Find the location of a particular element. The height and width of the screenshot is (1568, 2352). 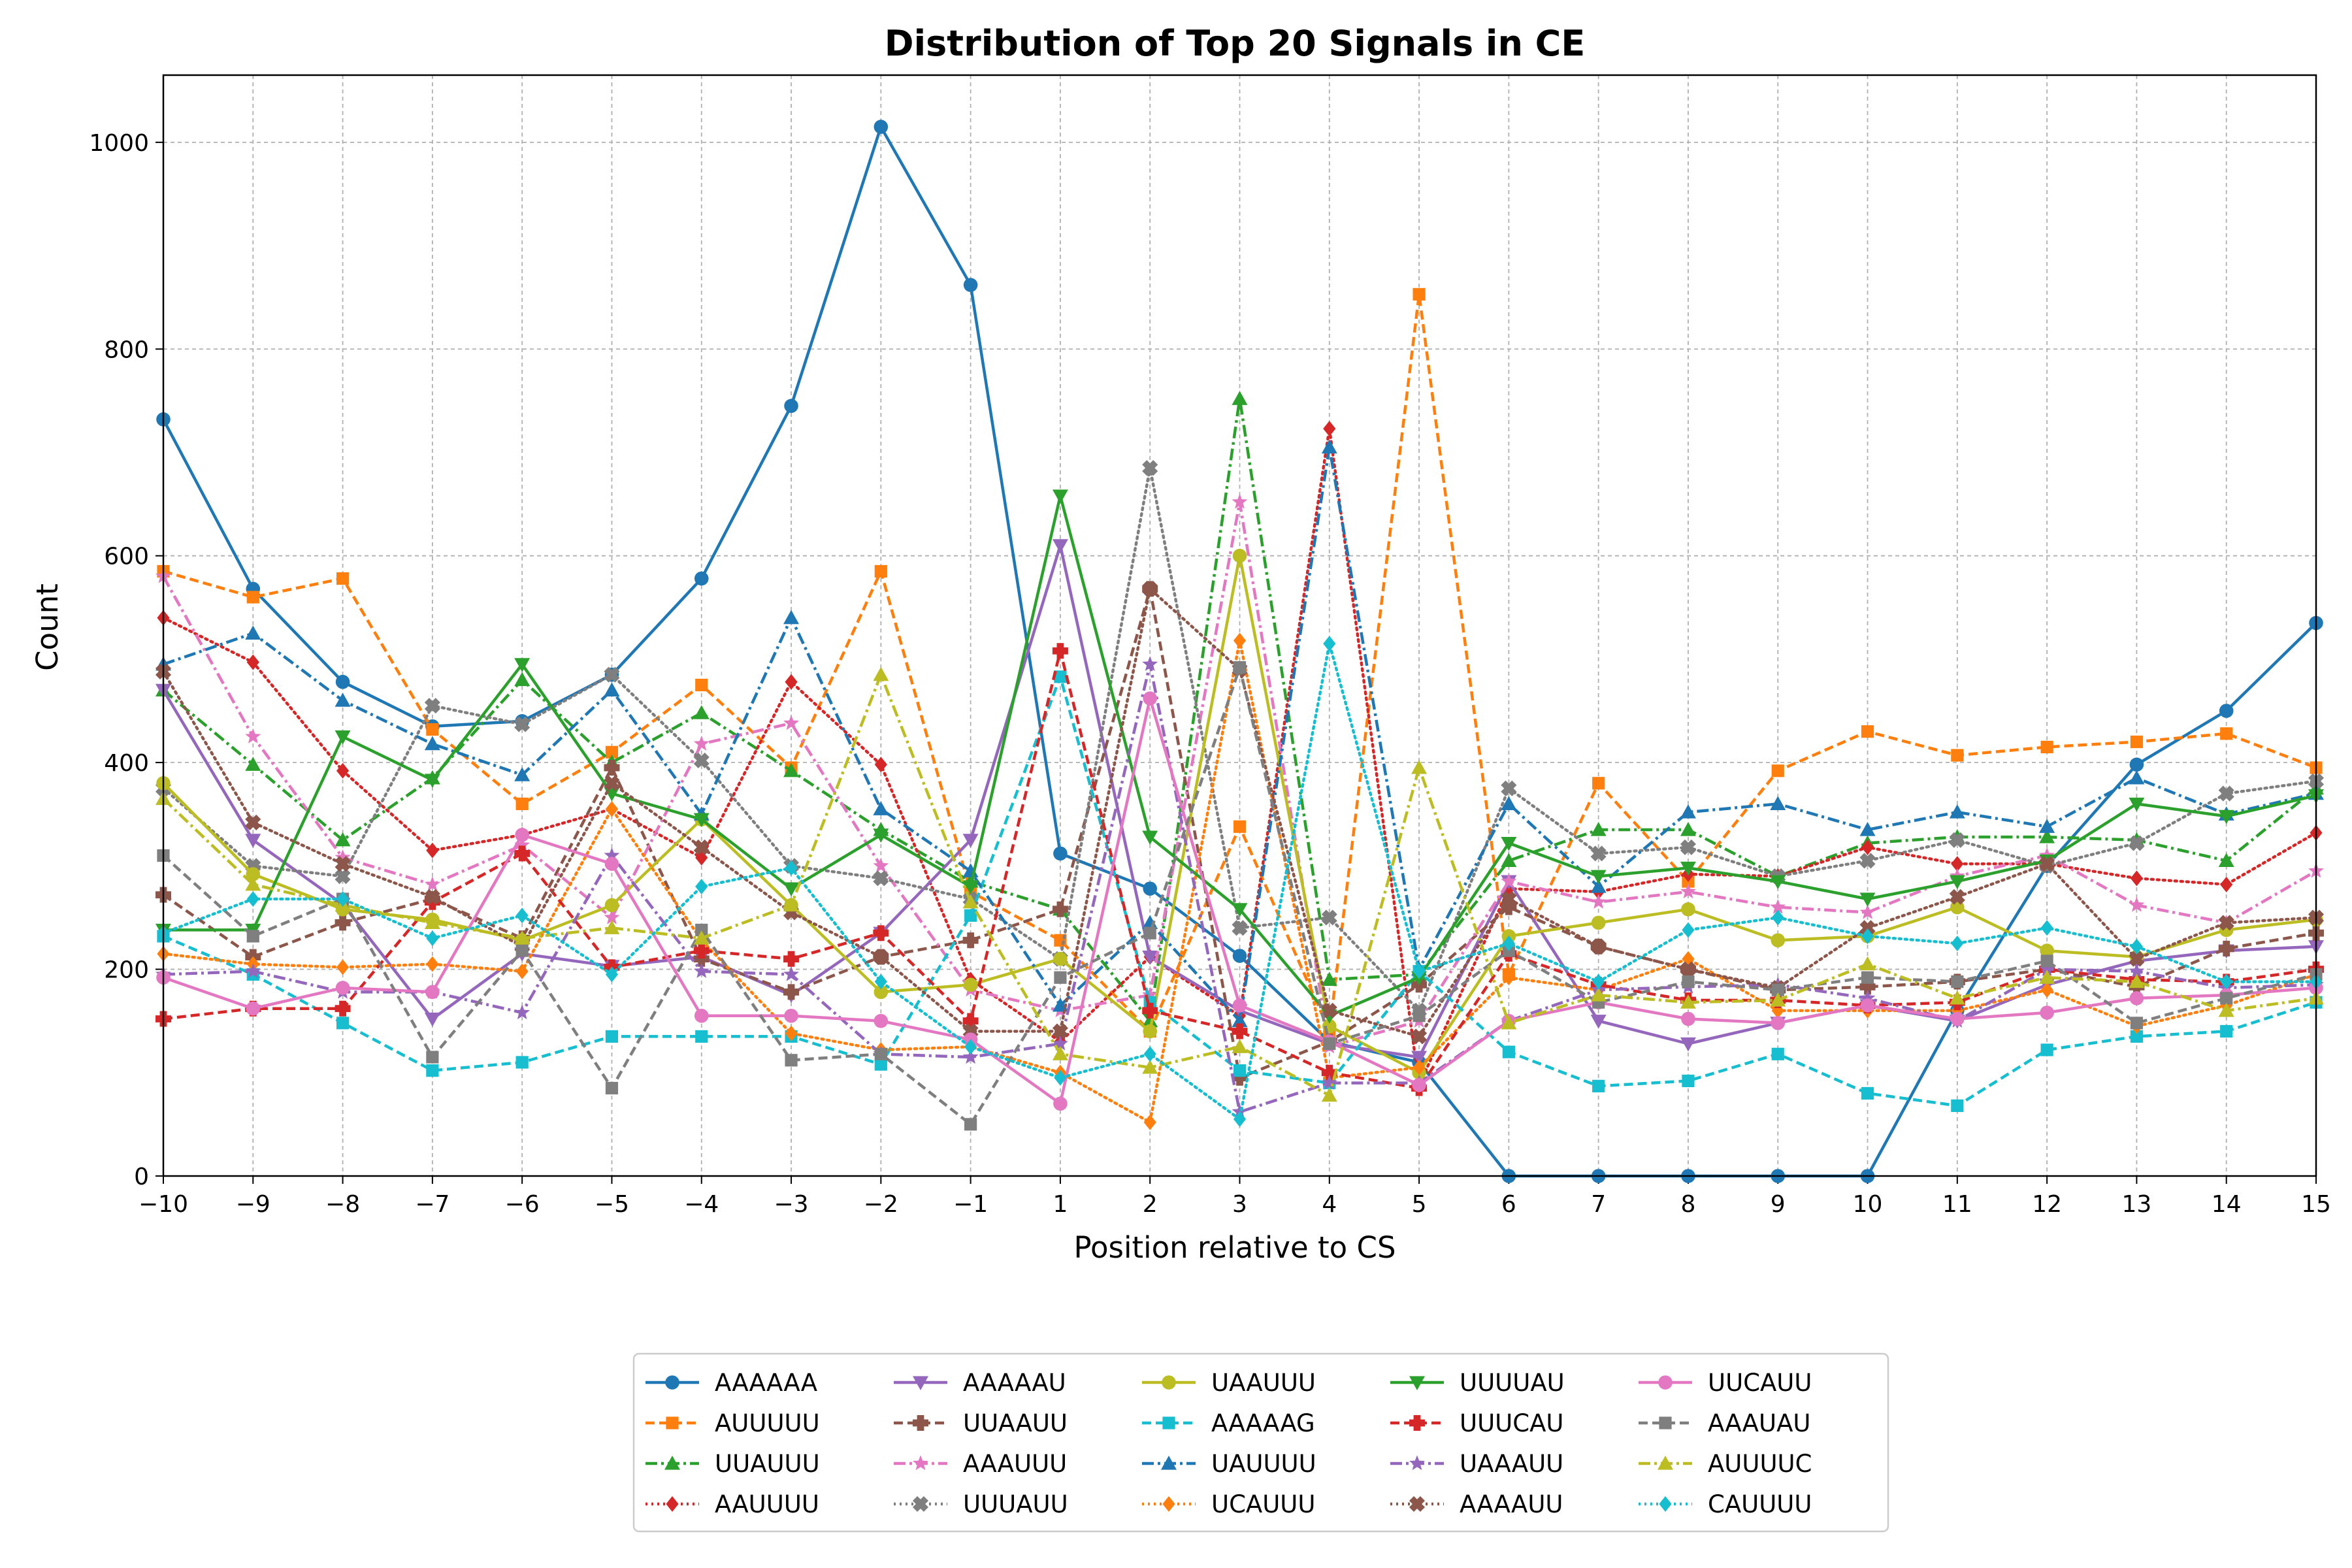

legend-label: UUAAUU is located at coordinates (1015, 1423).